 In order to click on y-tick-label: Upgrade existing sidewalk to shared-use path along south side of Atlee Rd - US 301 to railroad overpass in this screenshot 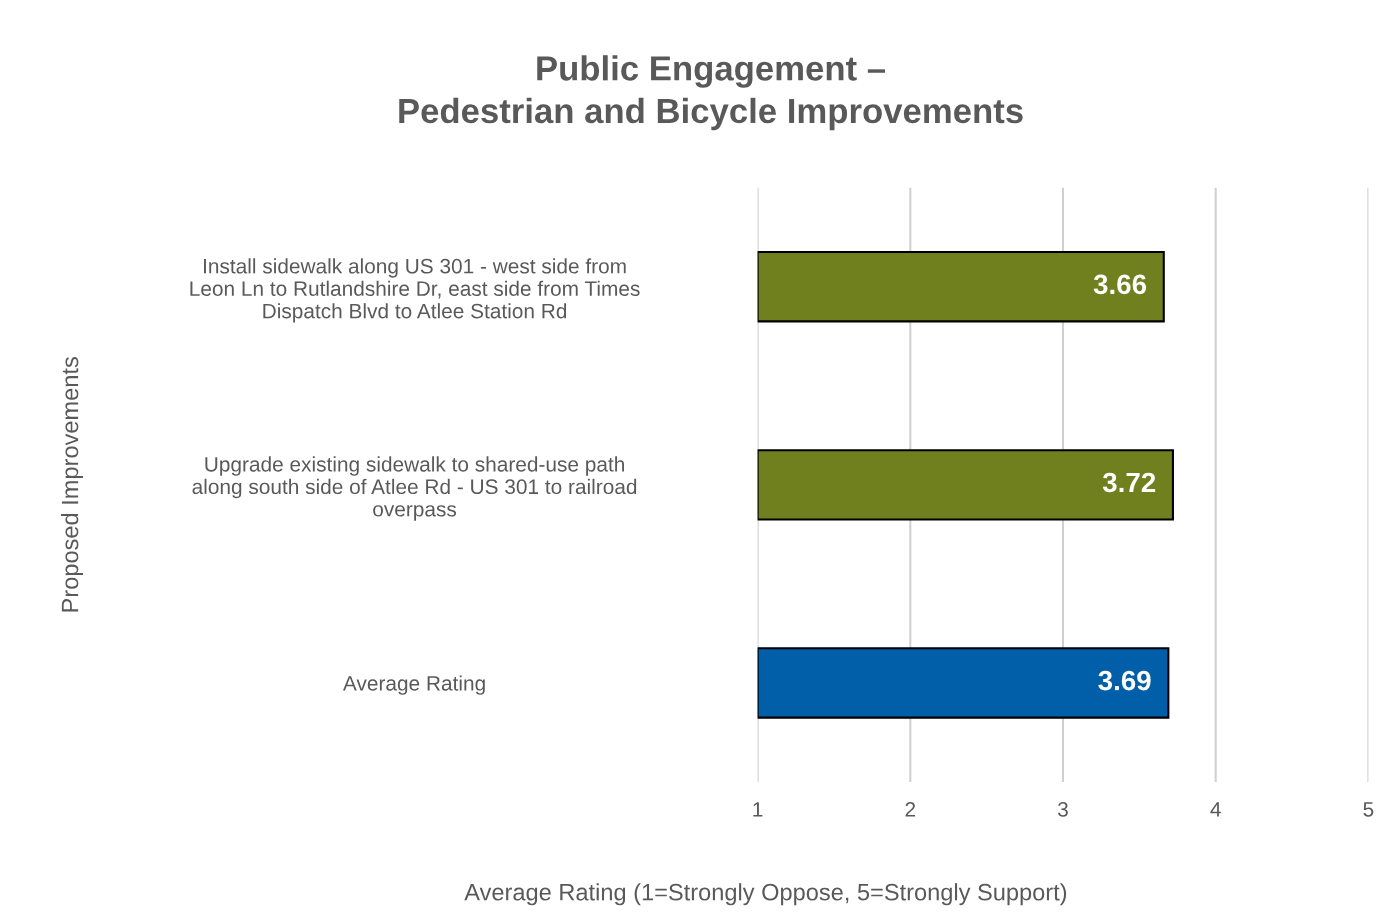, I will do `click(414, 488)`.